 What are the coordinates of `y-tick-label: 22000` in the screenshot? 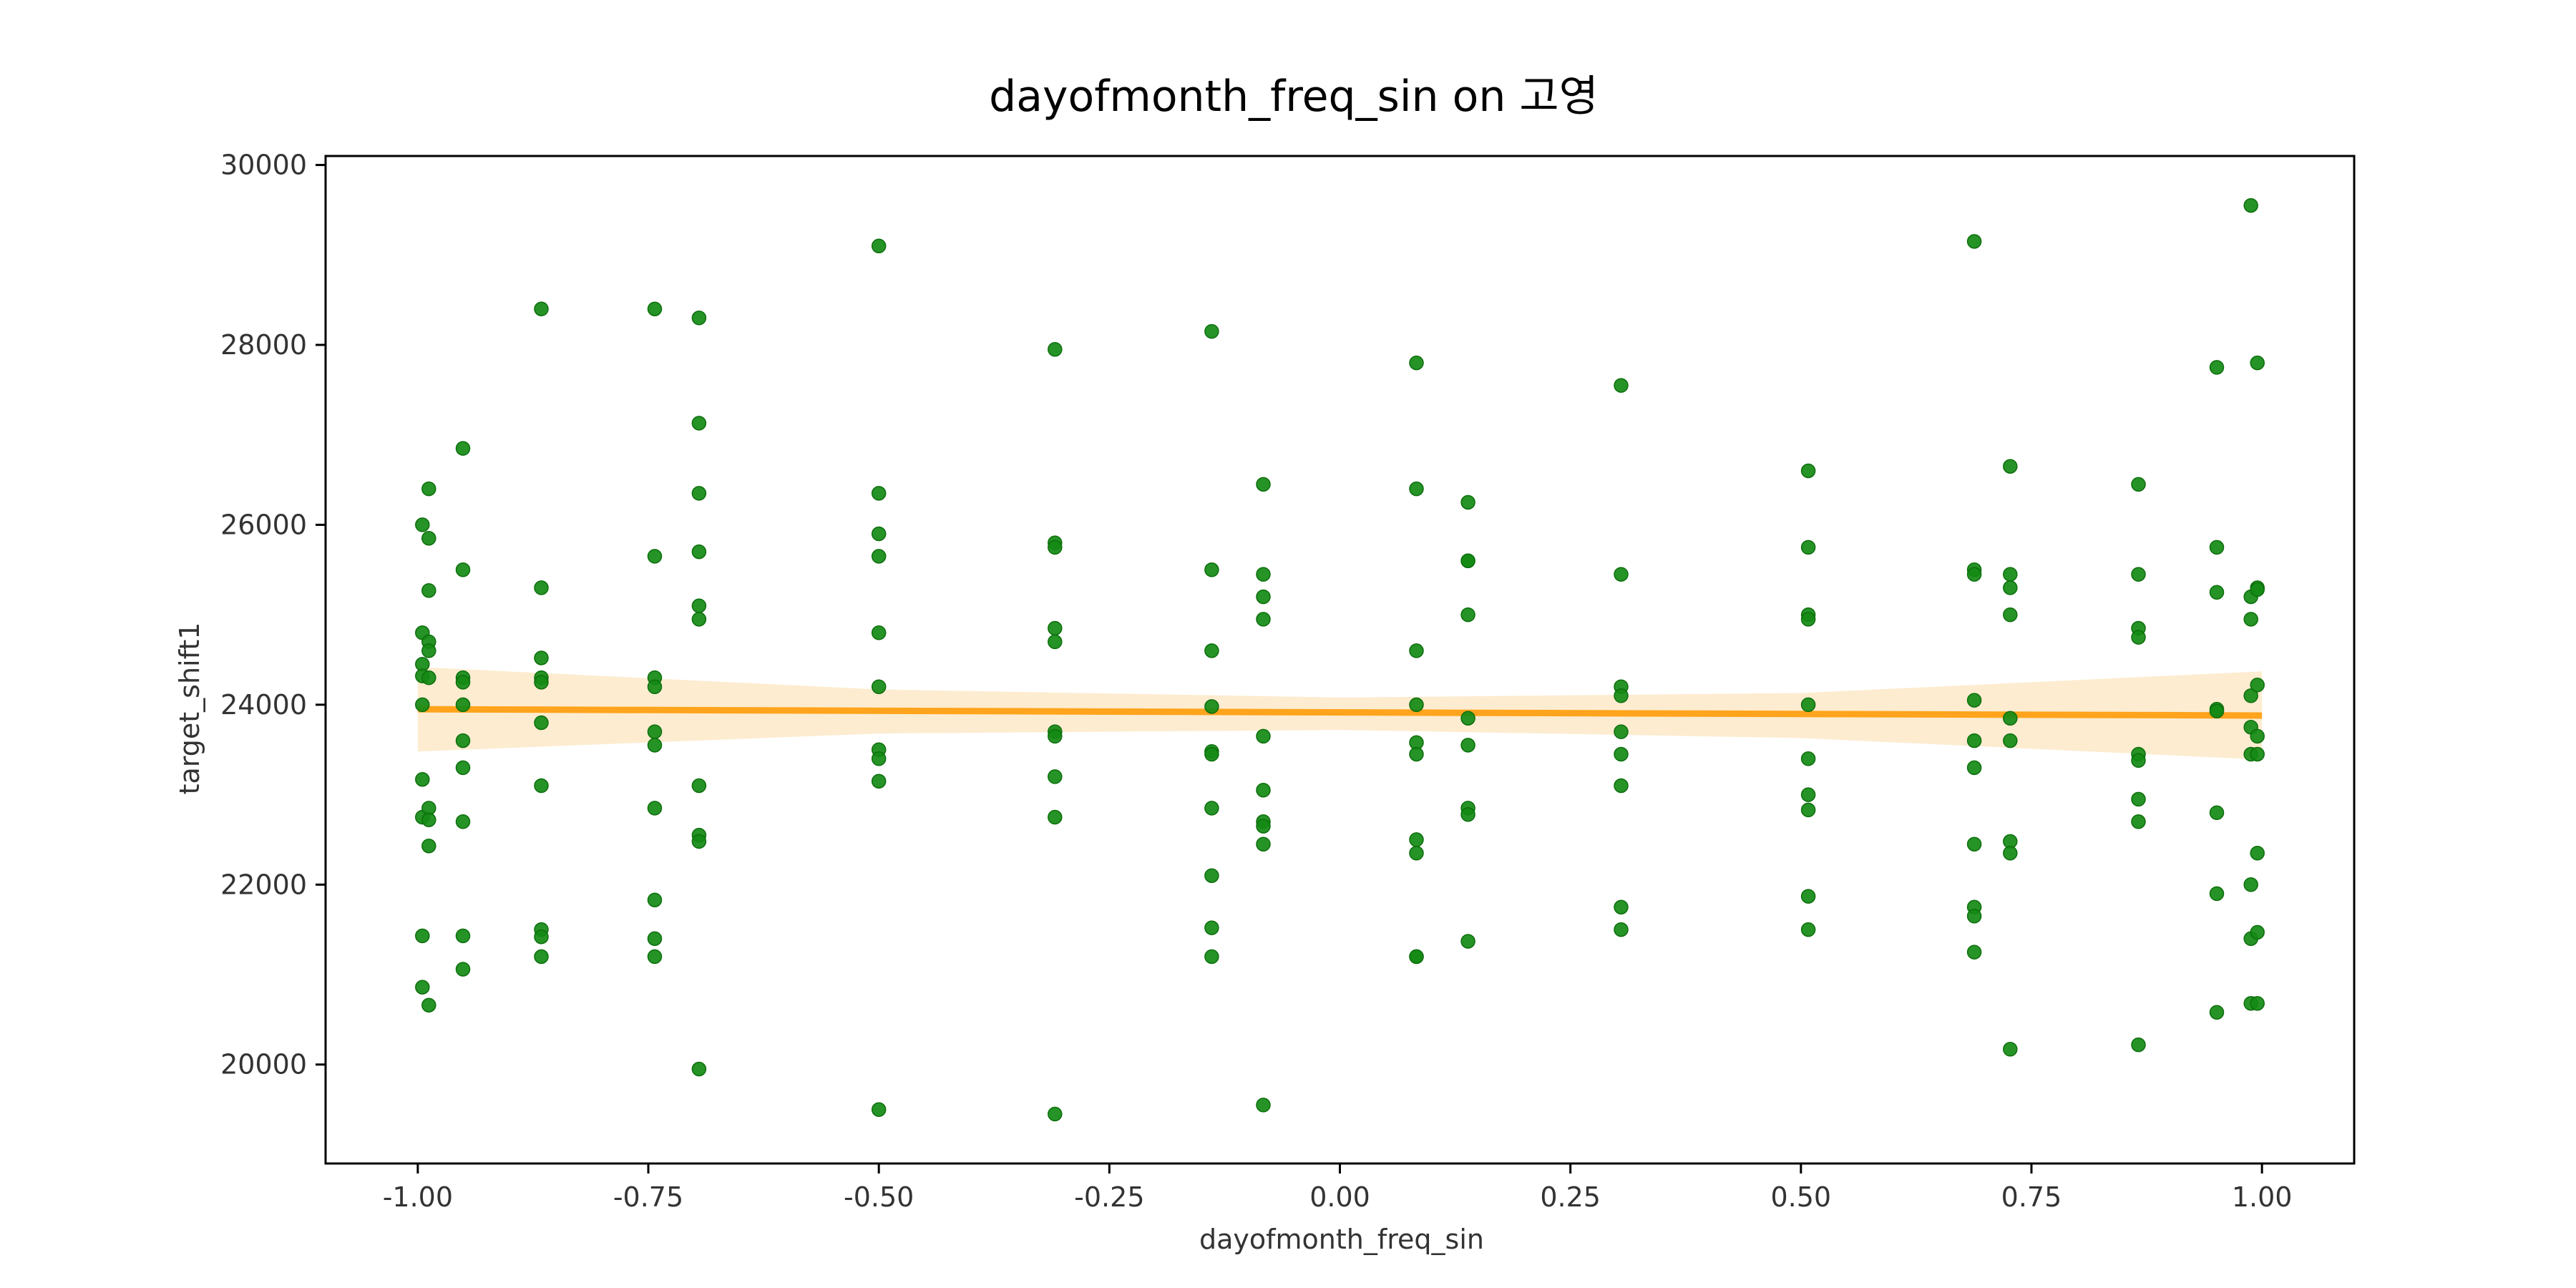 It's located at (263, 884).